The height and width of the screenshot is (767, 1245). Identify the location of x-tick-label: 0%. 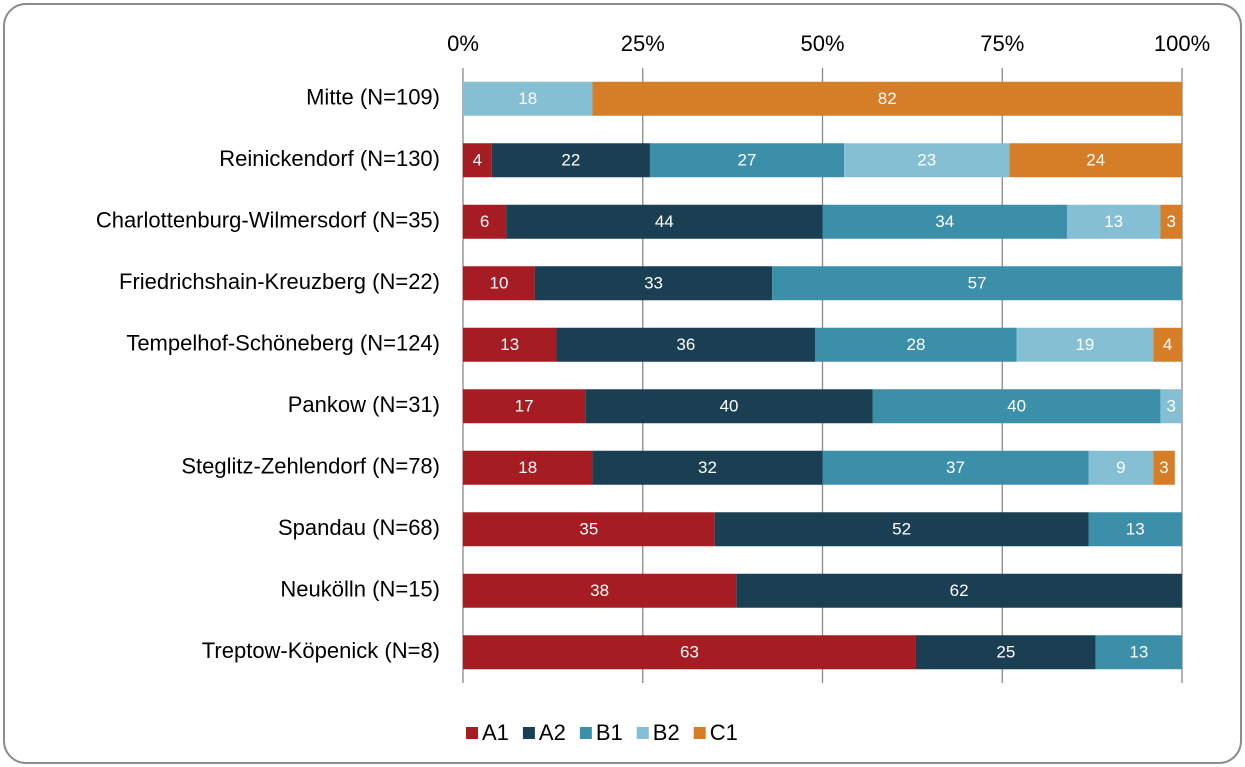
(463, 43).